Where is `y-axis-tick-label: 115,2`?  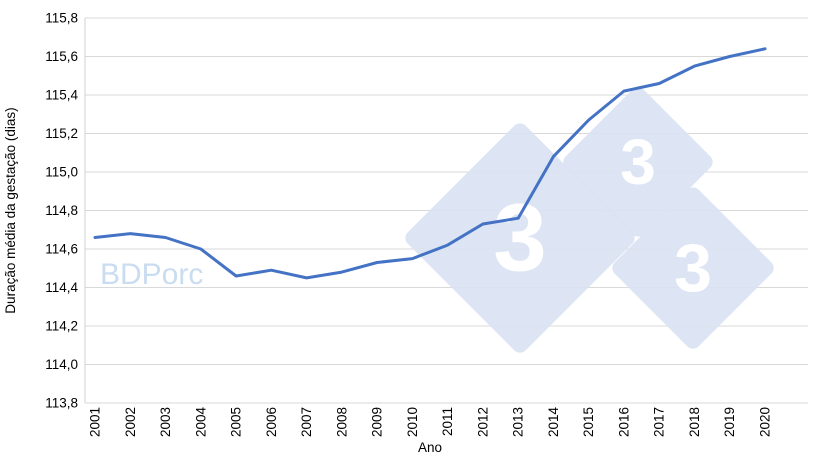 y-axis-tick-label: 115,2 is located at coordinates (61, 133).